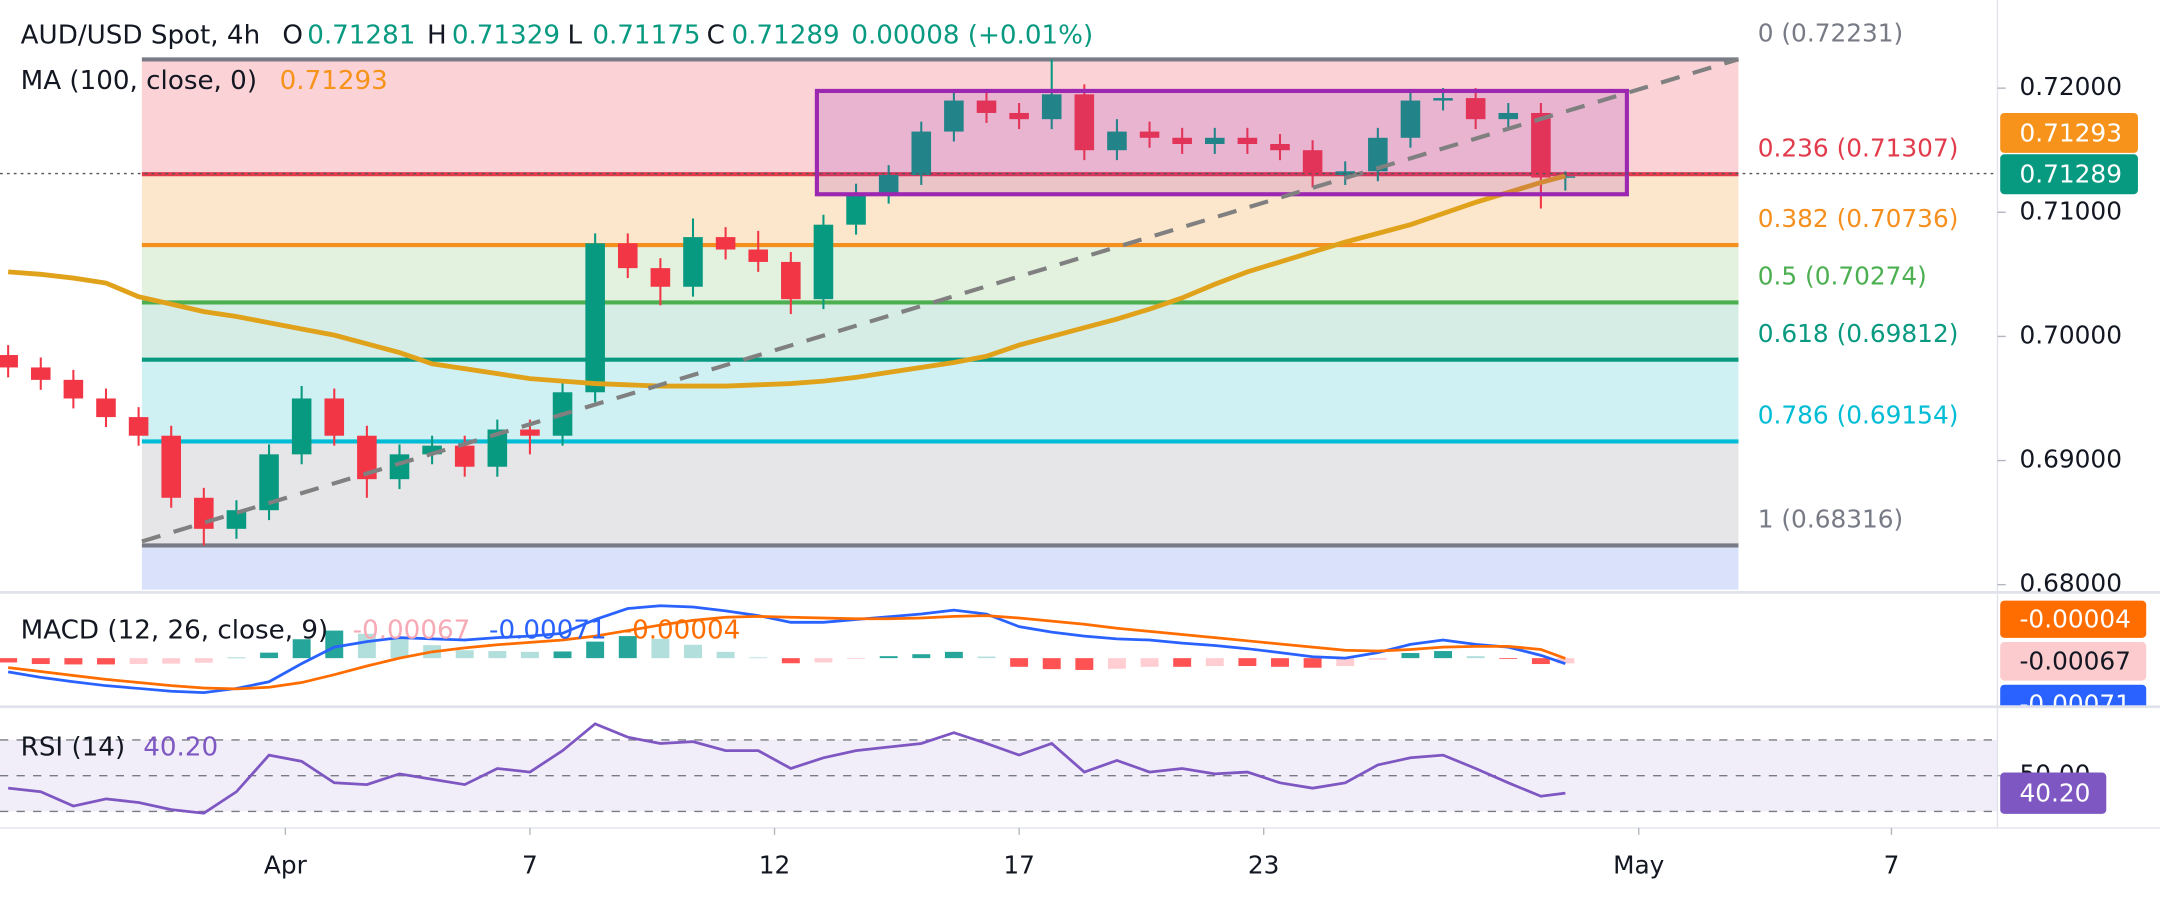 The width and height of the screenshot is (2160, 901). I want to click on x-tick-label: 12, so click(775, 865).